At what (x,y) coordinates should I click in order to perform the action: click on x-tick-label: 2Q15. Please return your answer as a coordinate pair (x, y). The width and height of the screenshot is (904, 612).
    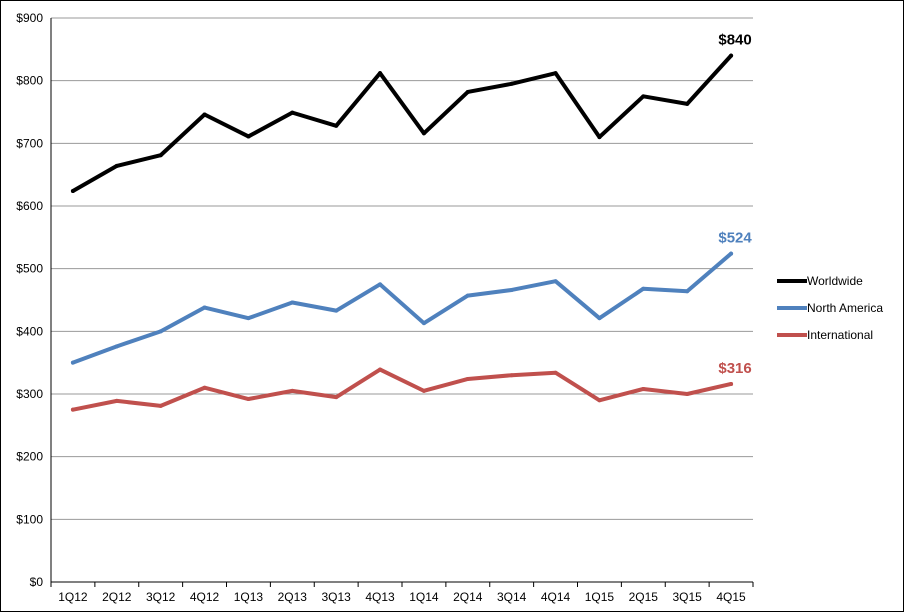
    Looking at the image, I should click on (644, 597).